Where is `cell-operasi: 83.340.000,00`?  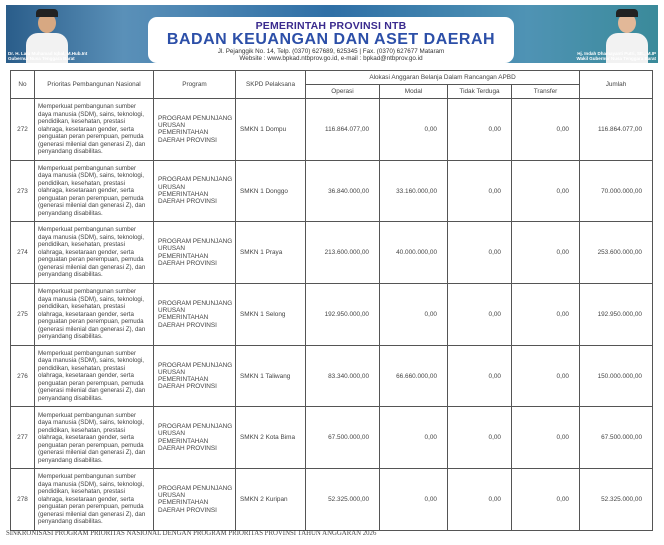 cell-operasi: 83.340.000,00 is located at coordinates (342, 376).